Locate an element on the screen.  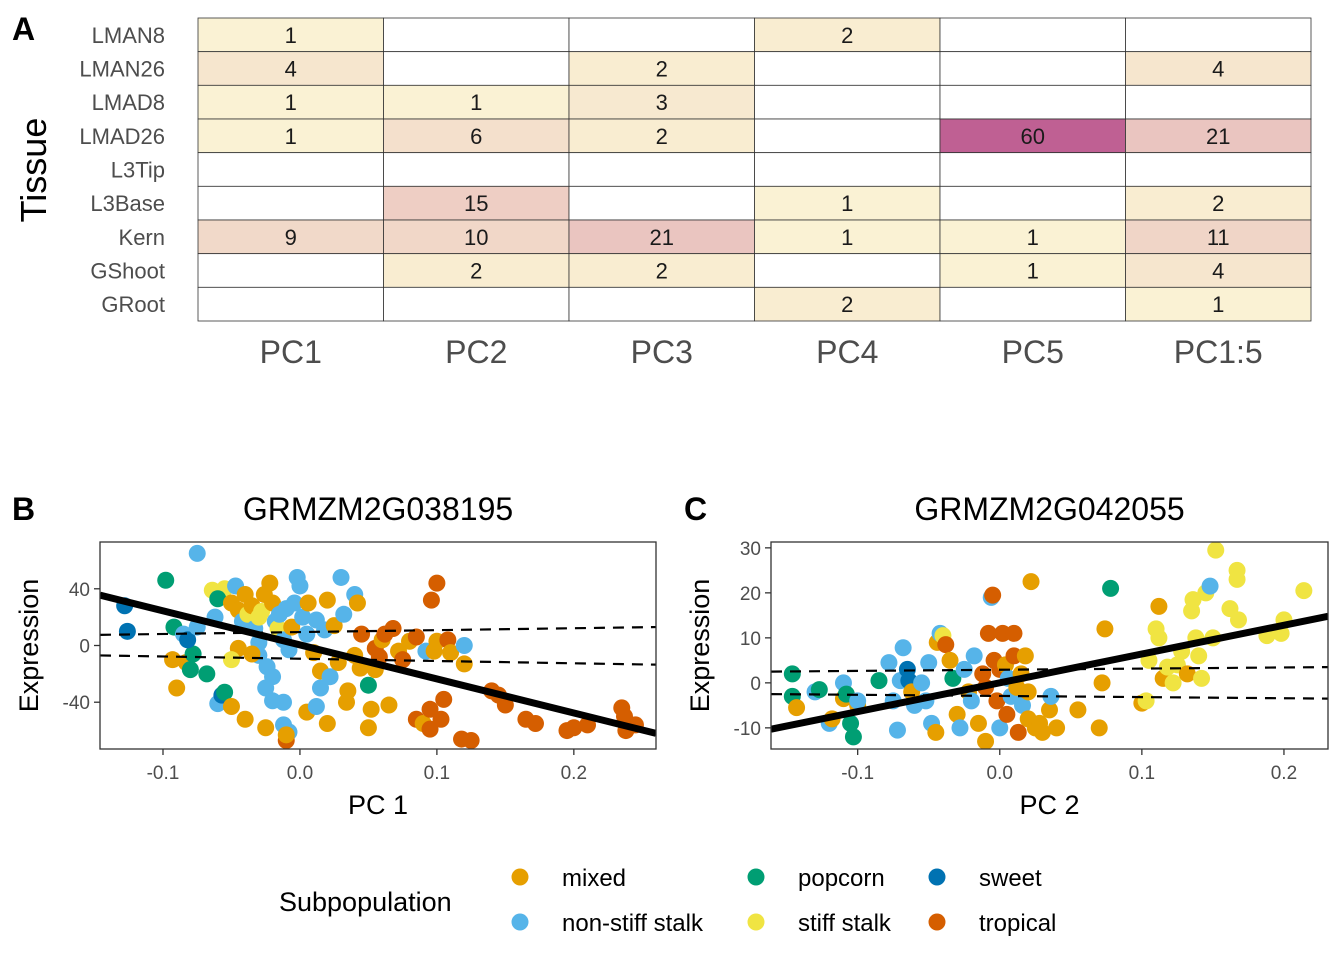
heatmap-row-label: GRoot is located at coordinates (133, 304).